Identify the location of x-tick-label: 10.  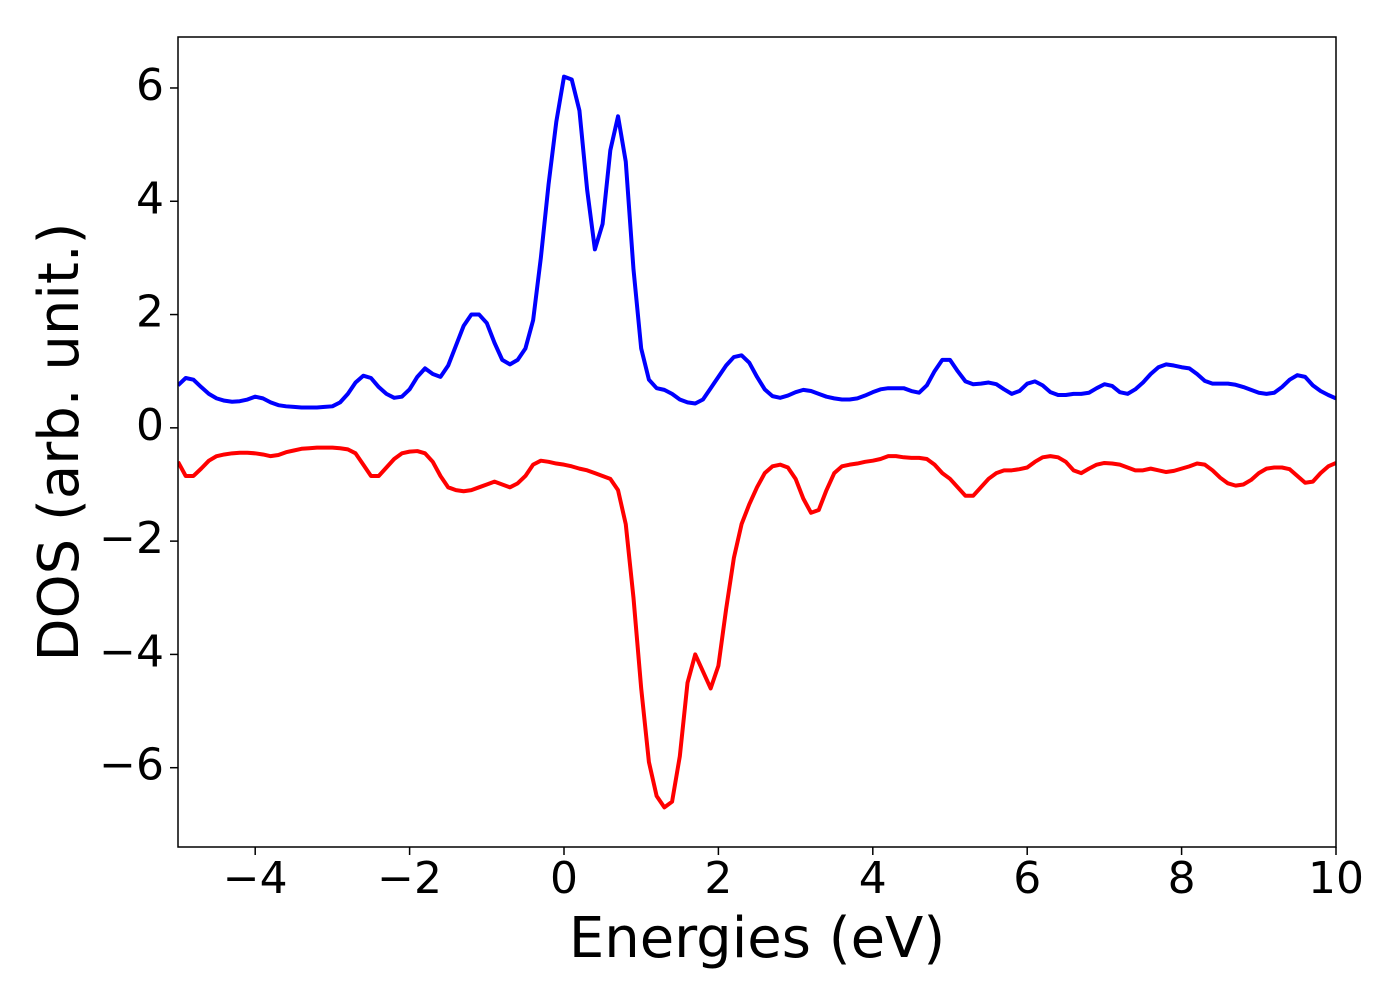
(1336, 878).